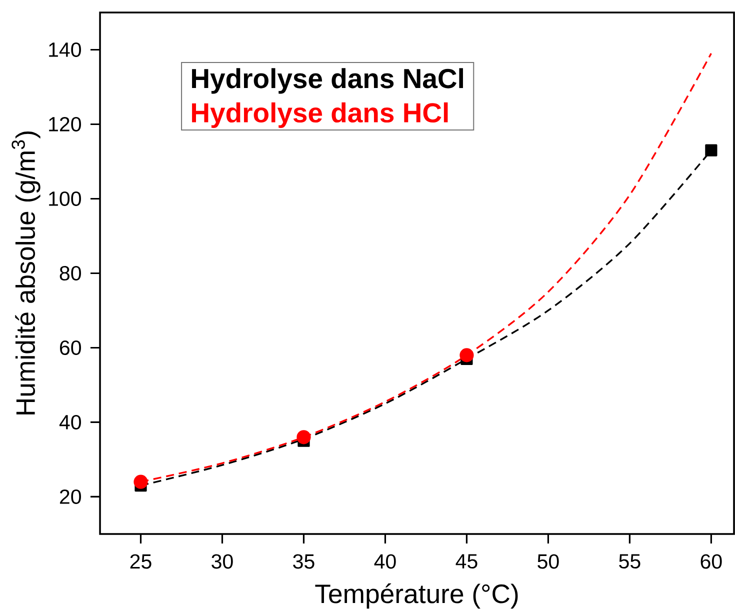  Describe the element at coordinates (416, 596) in the screenshot. I see `x-axis-title: Température (°C)` at that location.